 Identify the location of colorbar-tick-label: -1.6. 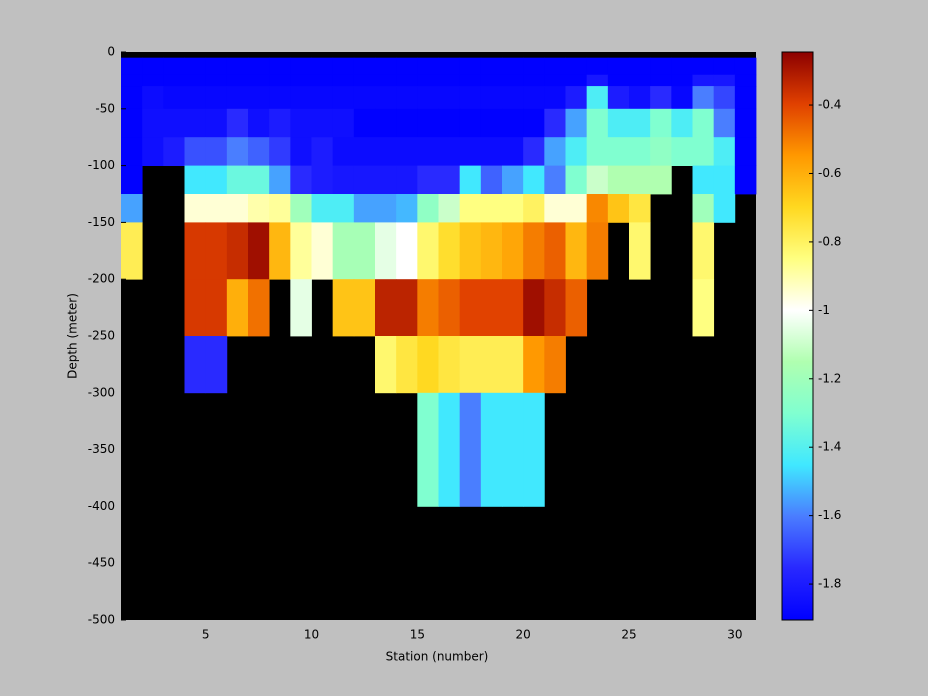
(829, 515).